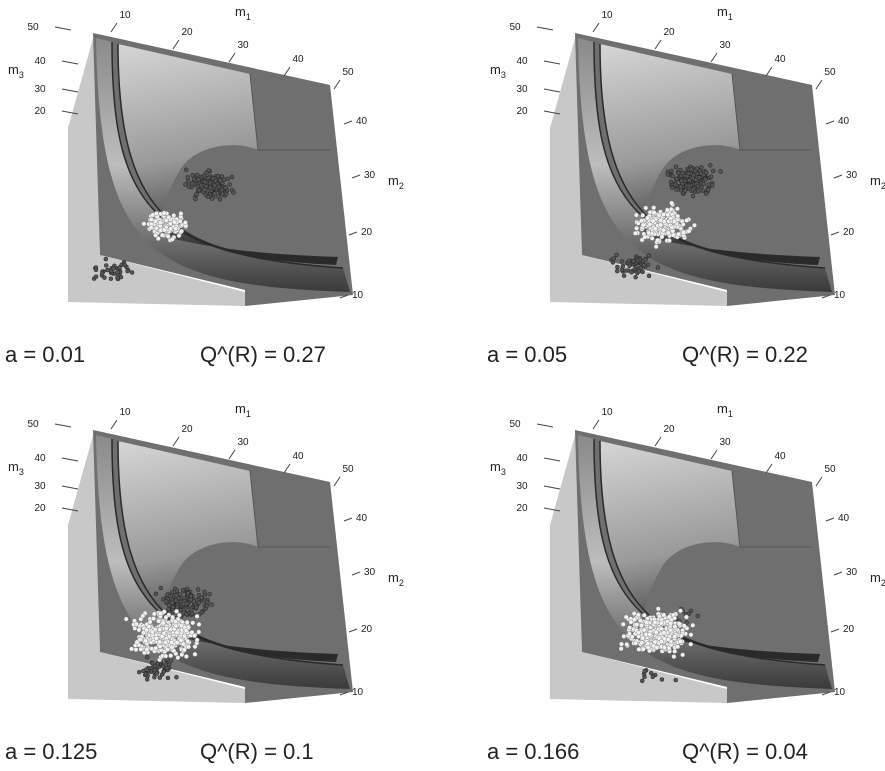  I want to click on axis-label-base: m, so click(875, 577).